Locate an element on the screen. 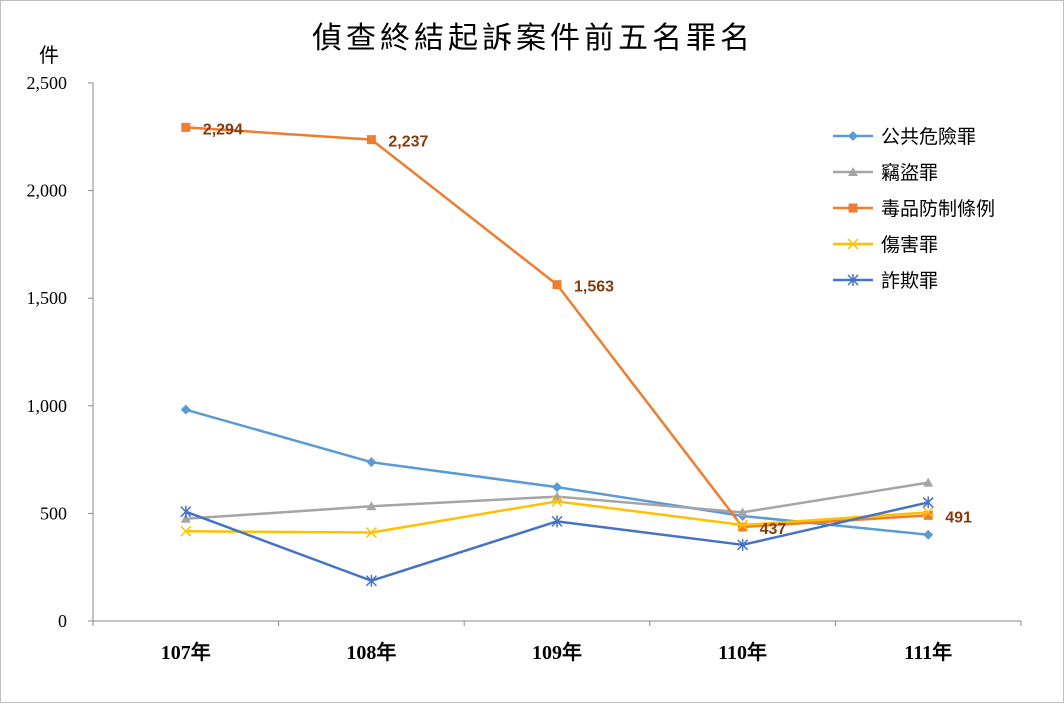 This screenshot has height=704, width=1064. legend-label: 毒品防制條例 is located at coordinates (938, 209).